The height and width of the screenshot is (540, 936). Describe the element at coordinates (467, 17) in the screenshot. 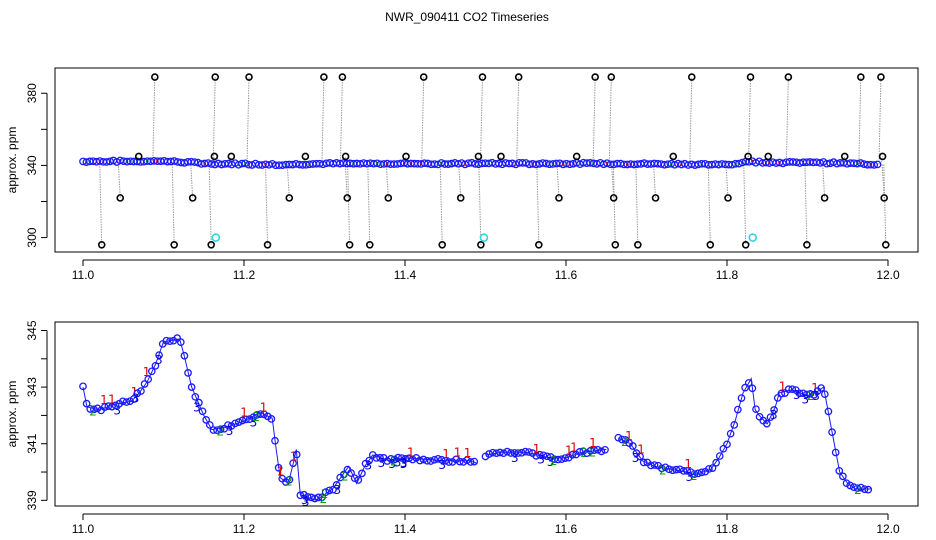

I see `chart-title: NWR_090411 CO2 Timeseries` at that location.